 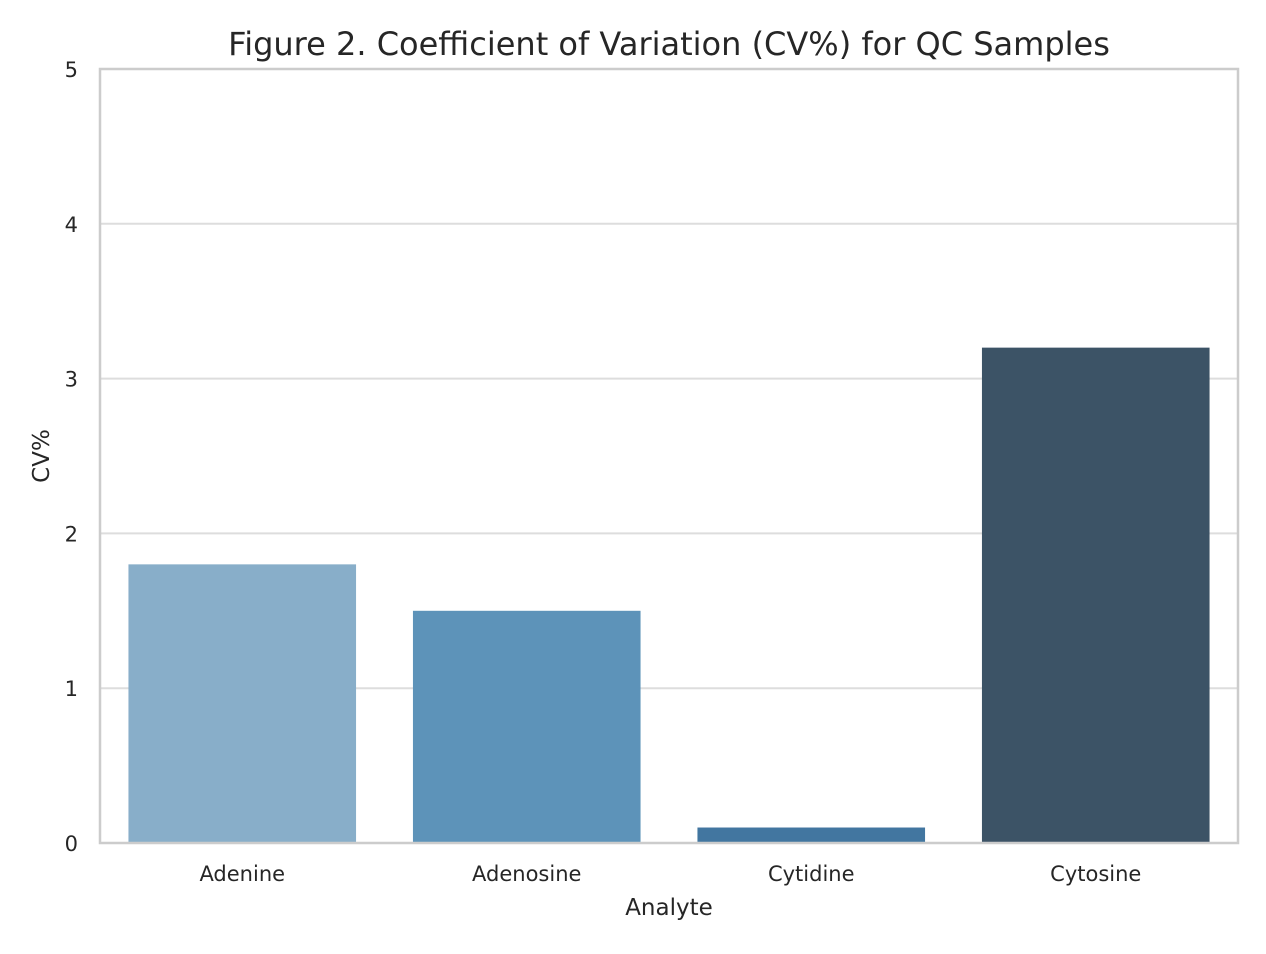 What do you see at coordinates (71, 457) in the screenshot?
I see `y-tick-labels: 0 1 2 3 4 5` at bounding box center [71, 457].